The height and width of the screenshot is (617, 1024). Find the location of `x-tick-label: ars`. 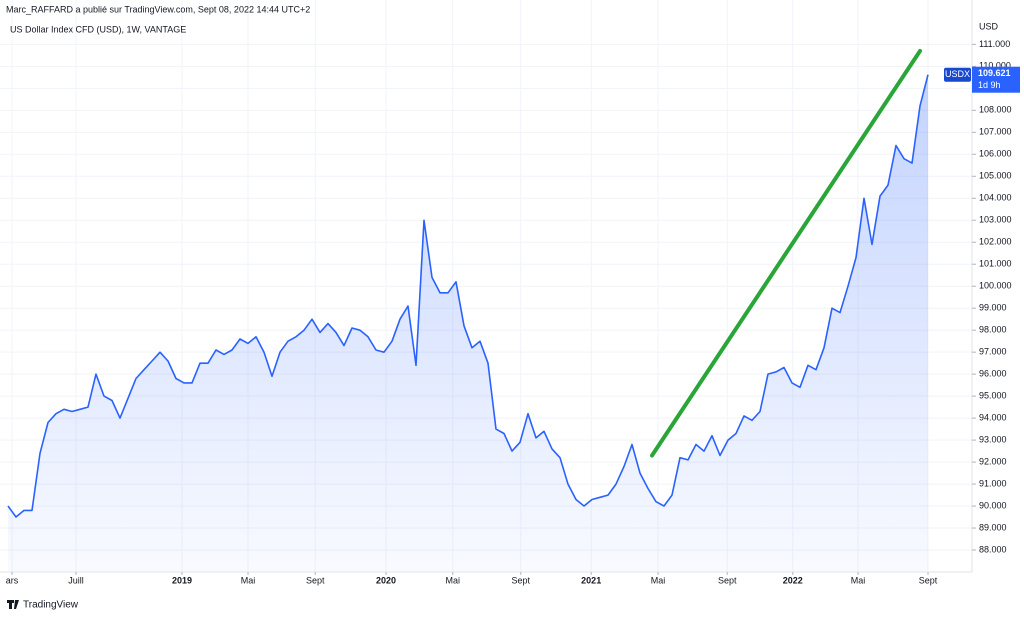

x-tick-label: ars is located at coordinates (12, 580).